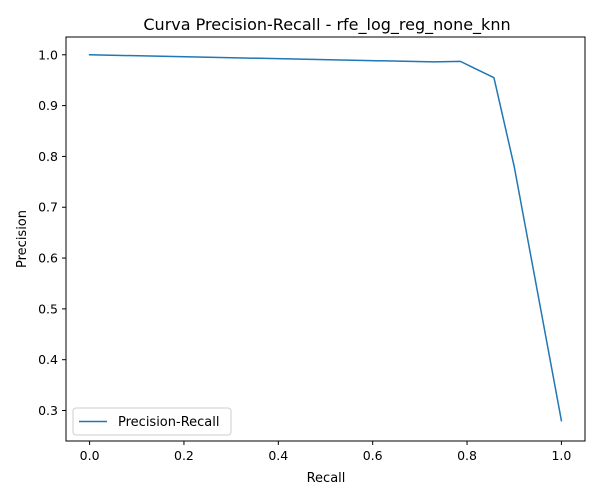  Describe the element at coordinates (325, 452) in the screenshot. I see `x-axis-ticks: 0.0 0.2 0.4 0.6 0.8 1.0` at that location.